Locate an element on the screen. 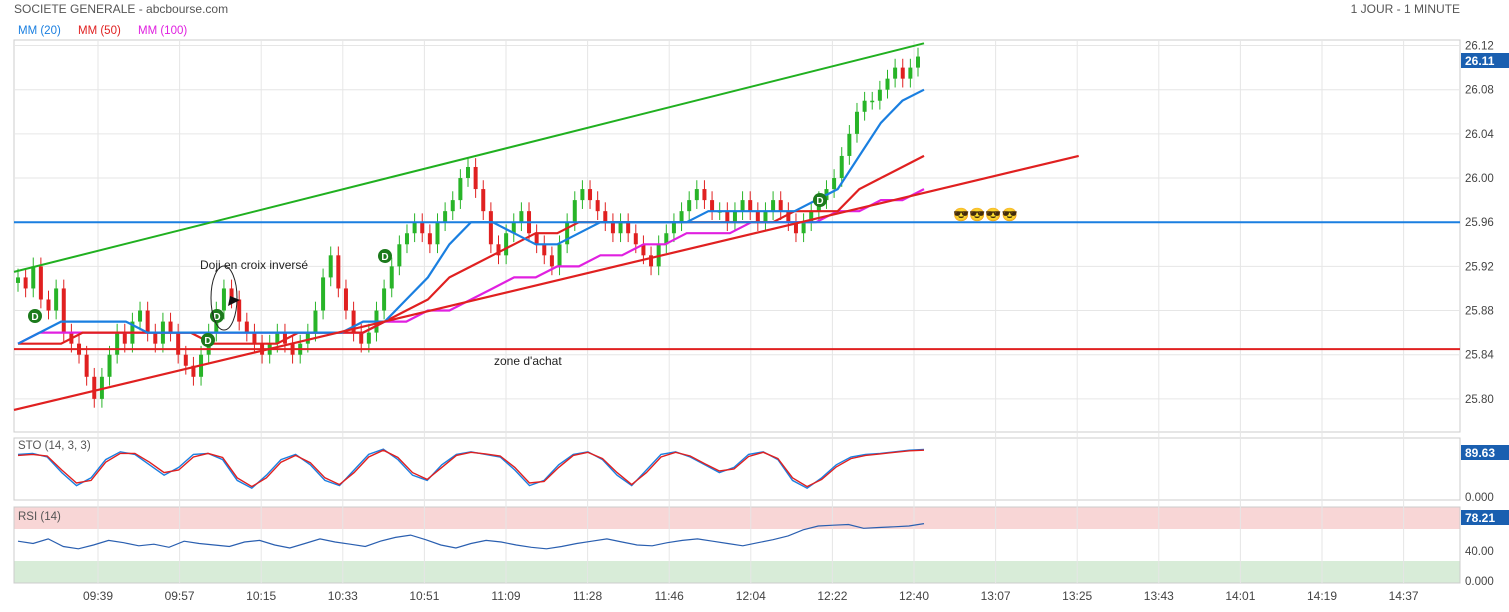  sto-badge is located at coordinates (1485, 452).